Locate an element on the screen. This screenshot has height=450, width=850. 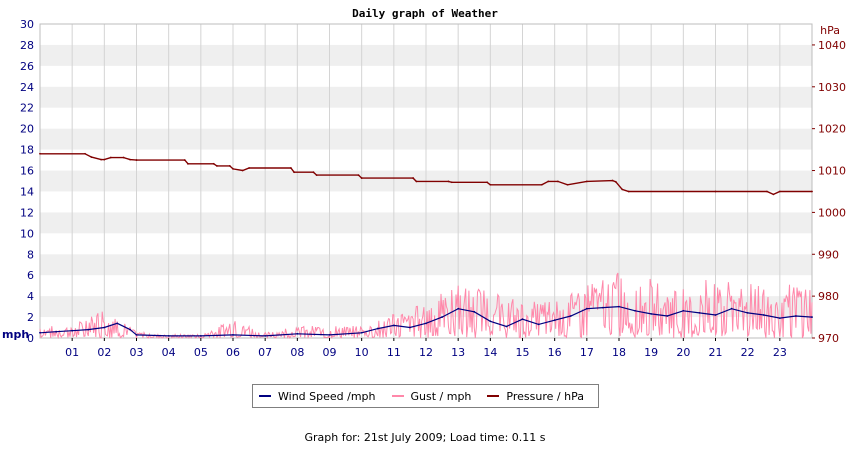
left-axis-tick-label: 20 is located at coordinates (27, 129).